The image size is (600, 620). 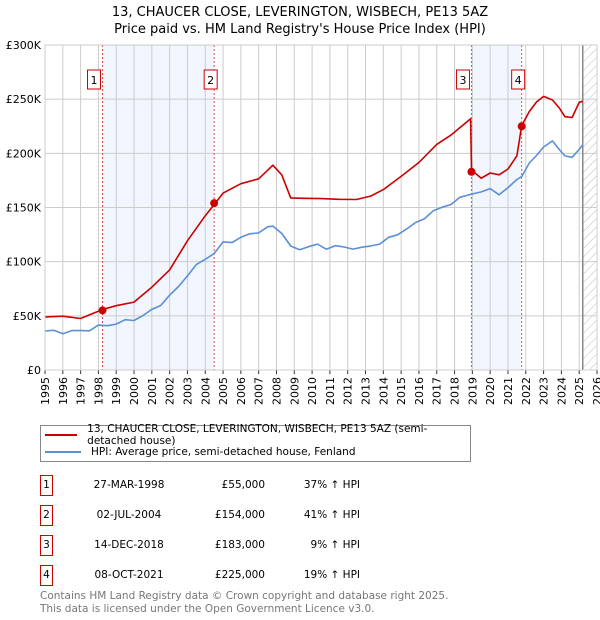 What do you see at coordinates (63, 452) in the screenshot?
I see `legend-swatch-blue` at bounding box center [63, 452].